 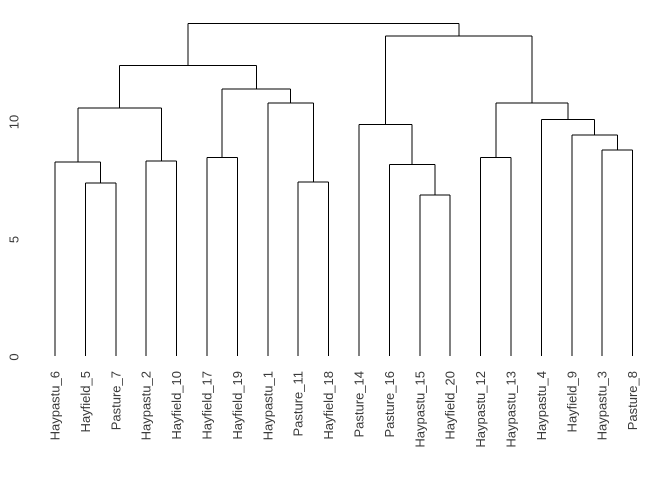 What do you see at coordinates (14, 122) in the screenshot?
I see `y-axis-tick-label: 10` at bounding box center [14, 122].